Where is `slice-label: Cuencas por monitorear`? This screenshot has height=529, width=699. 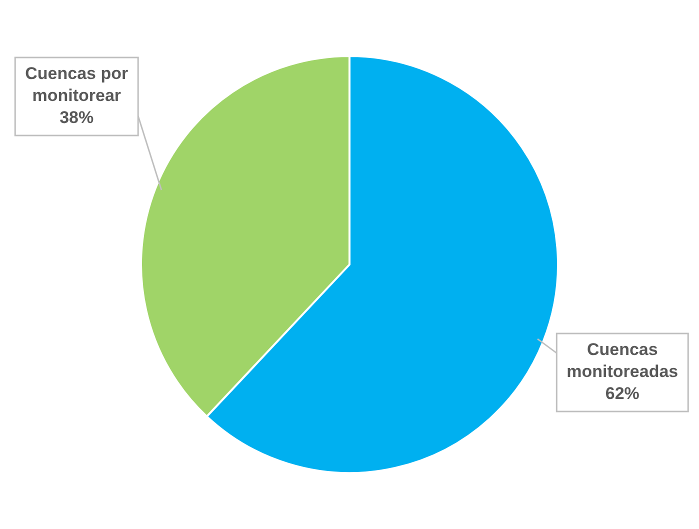 slice-label: Cuencas por monitorear is located at coordinates (76, 85).